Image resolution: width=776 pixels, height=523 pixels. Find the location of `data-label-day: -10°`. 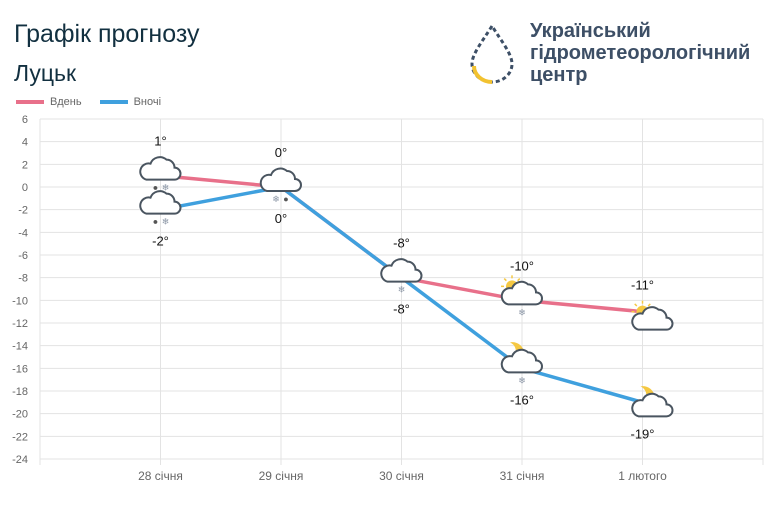

data-label-day: -10° is located at coordinates (522, 265).